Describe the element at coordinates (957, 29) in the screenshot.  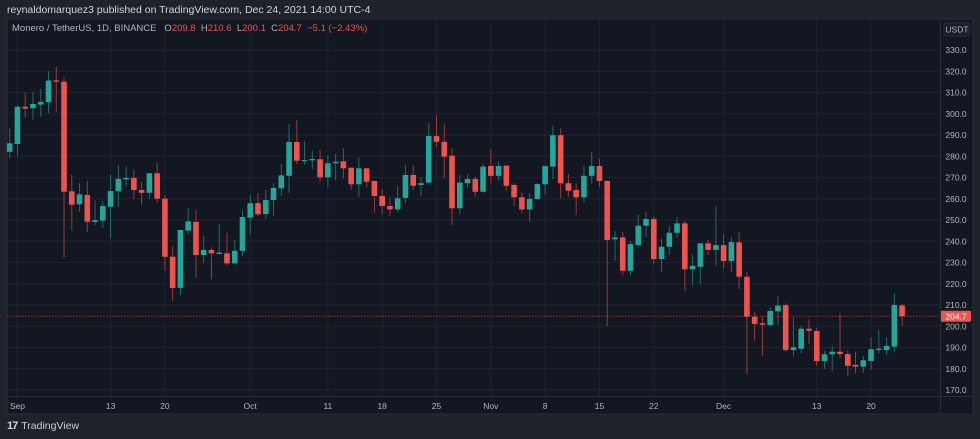
I see `currency-badge` at that location.